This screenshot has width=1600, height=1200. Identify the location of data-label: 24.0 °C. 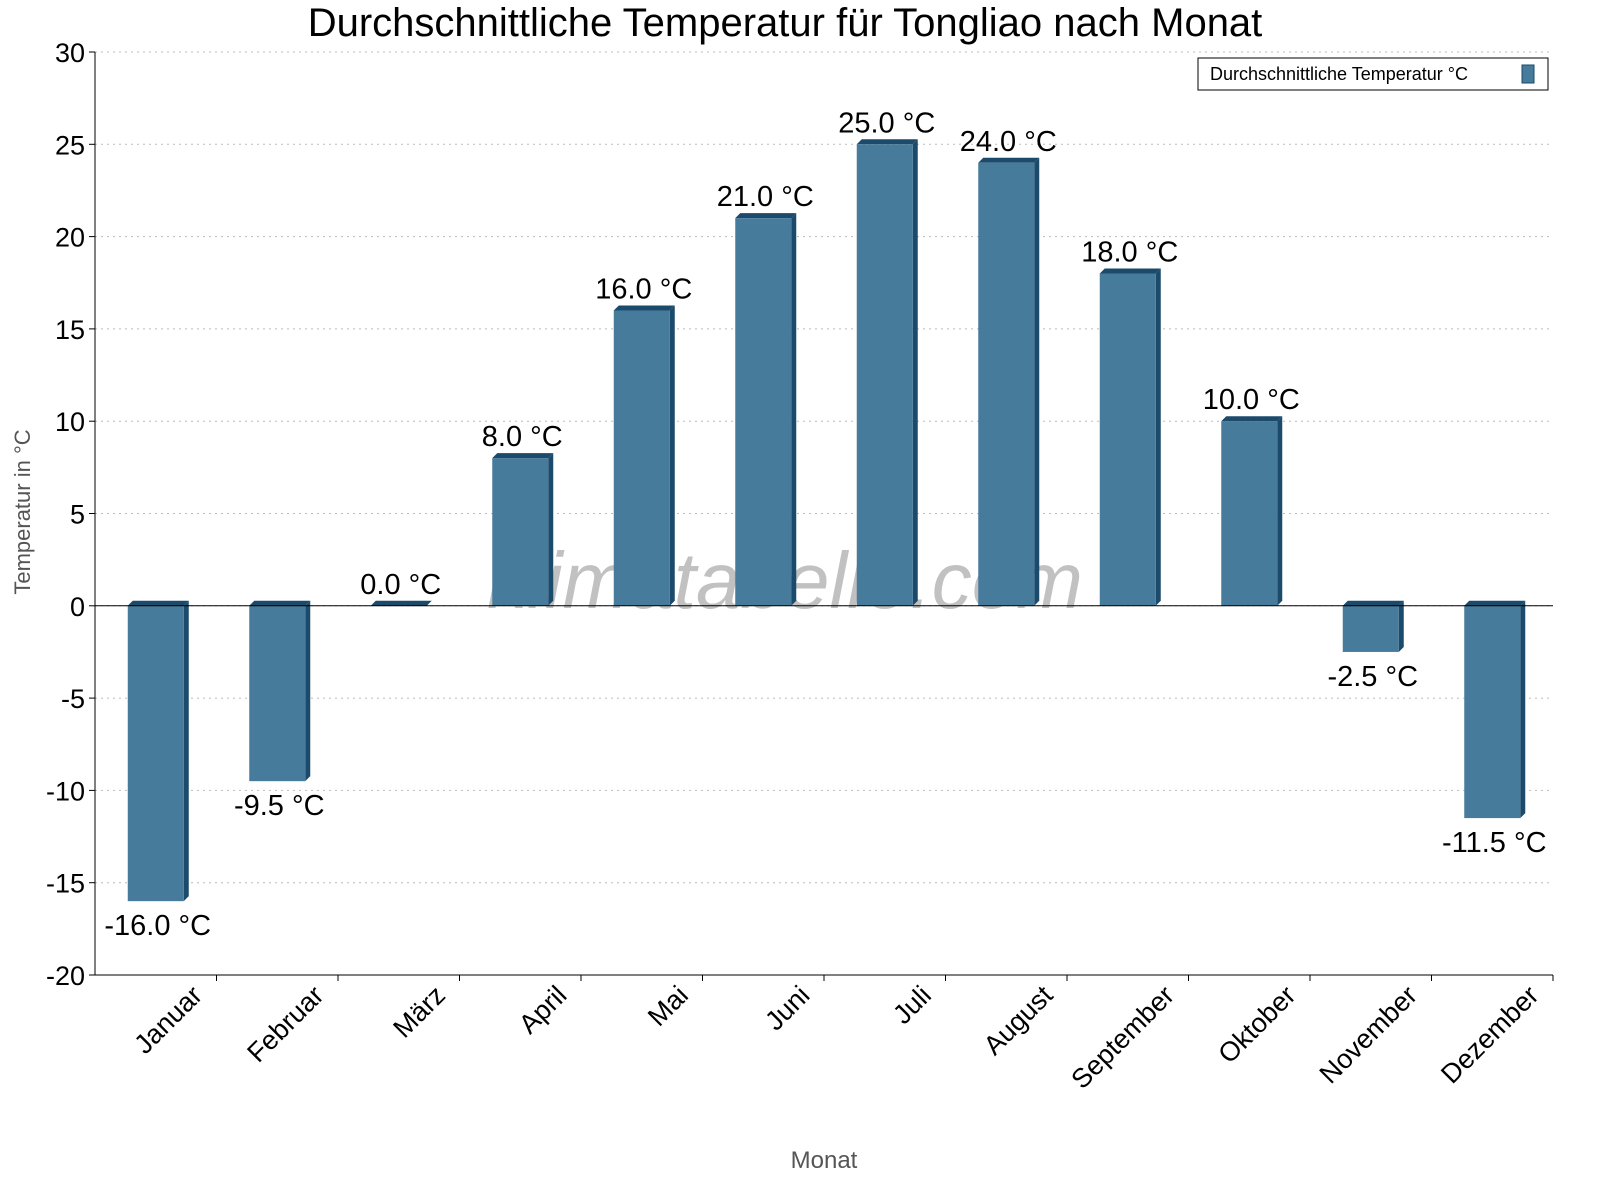
(1008, 142).